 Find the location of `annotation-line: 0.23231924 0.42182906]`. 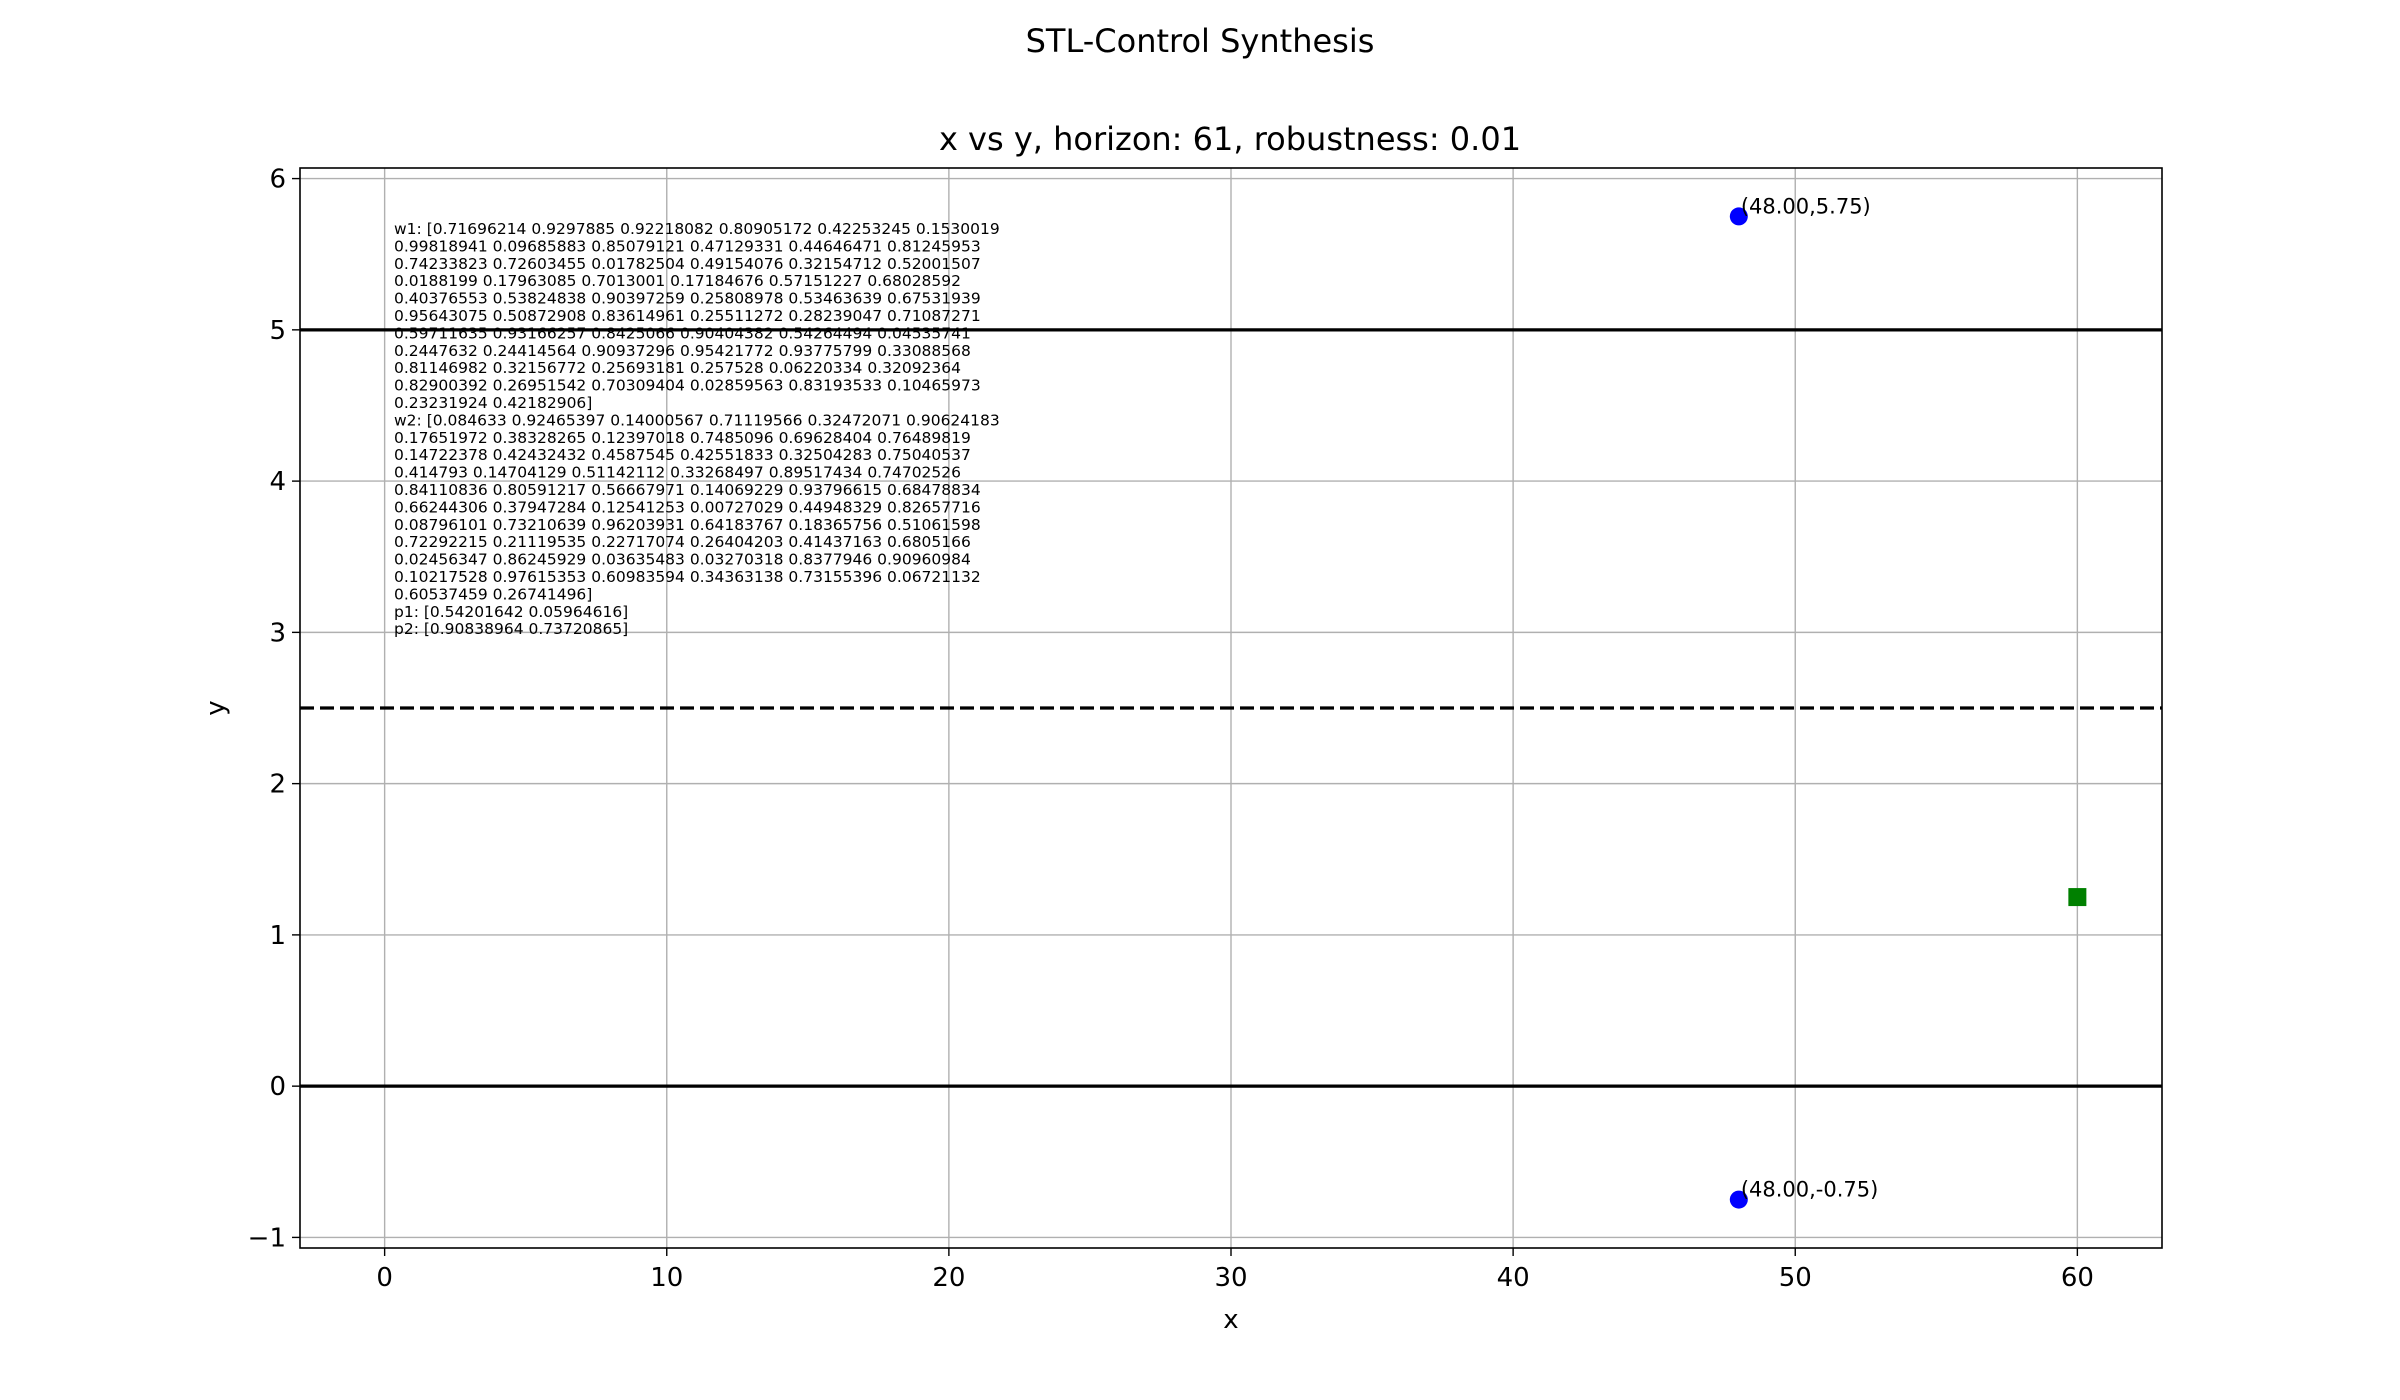

annotation-line: 0.23231924 0.42182906] is located at coordinates (493, 403).